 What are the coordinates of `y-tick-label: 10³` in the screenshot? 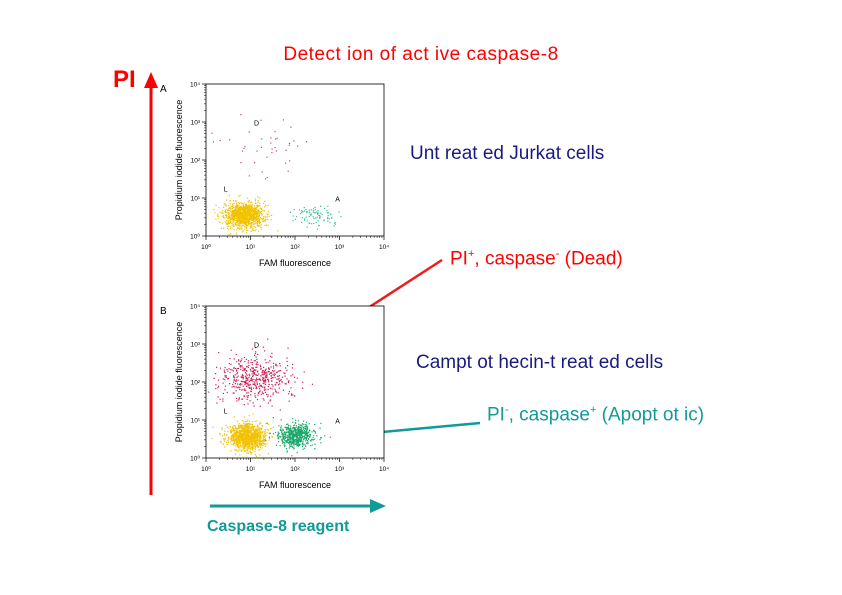 It's located at (196, 345).